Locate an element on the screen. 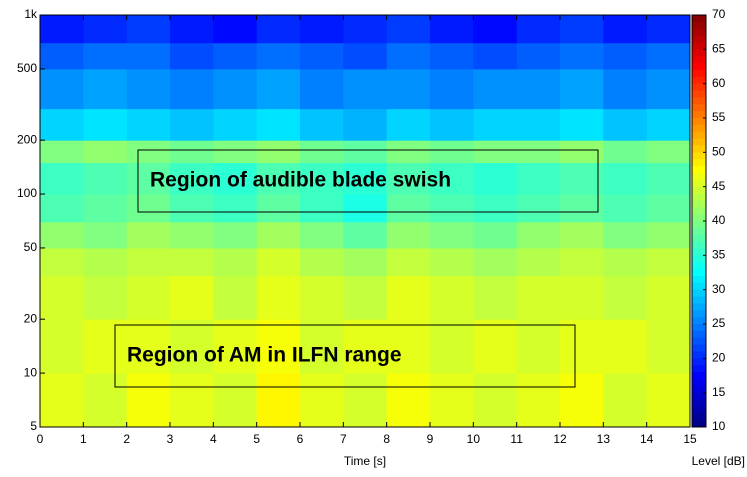 The width and height of the screenshot is (747, 477). x-tick-label: 7 is located at coordinates (343, 439).